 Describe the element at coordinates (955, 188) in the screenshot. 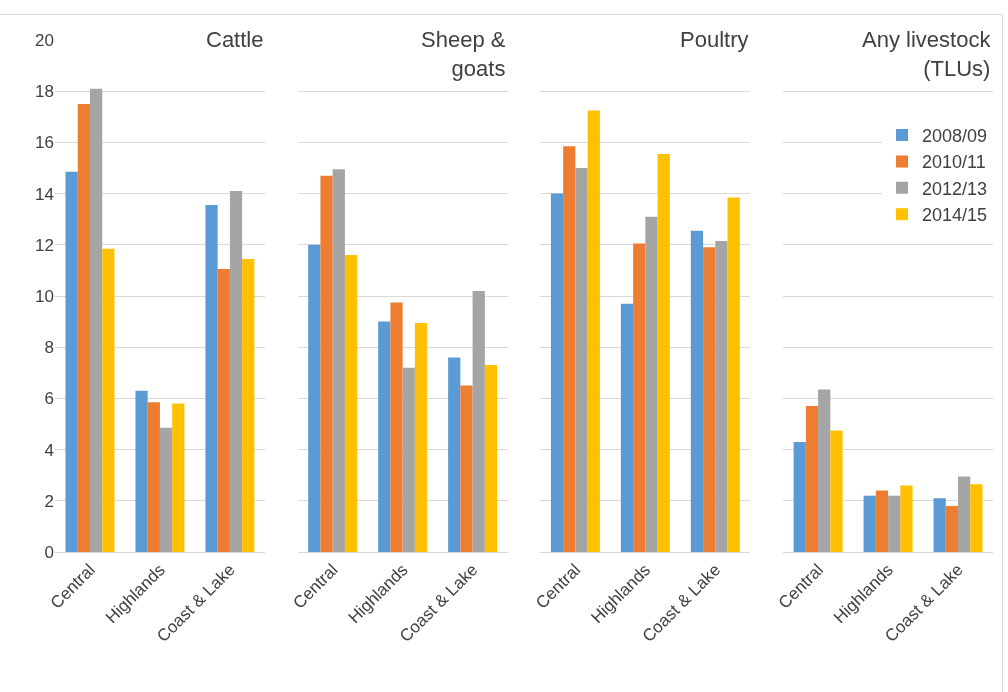

I see `legend-label: 2012/13` at that location.